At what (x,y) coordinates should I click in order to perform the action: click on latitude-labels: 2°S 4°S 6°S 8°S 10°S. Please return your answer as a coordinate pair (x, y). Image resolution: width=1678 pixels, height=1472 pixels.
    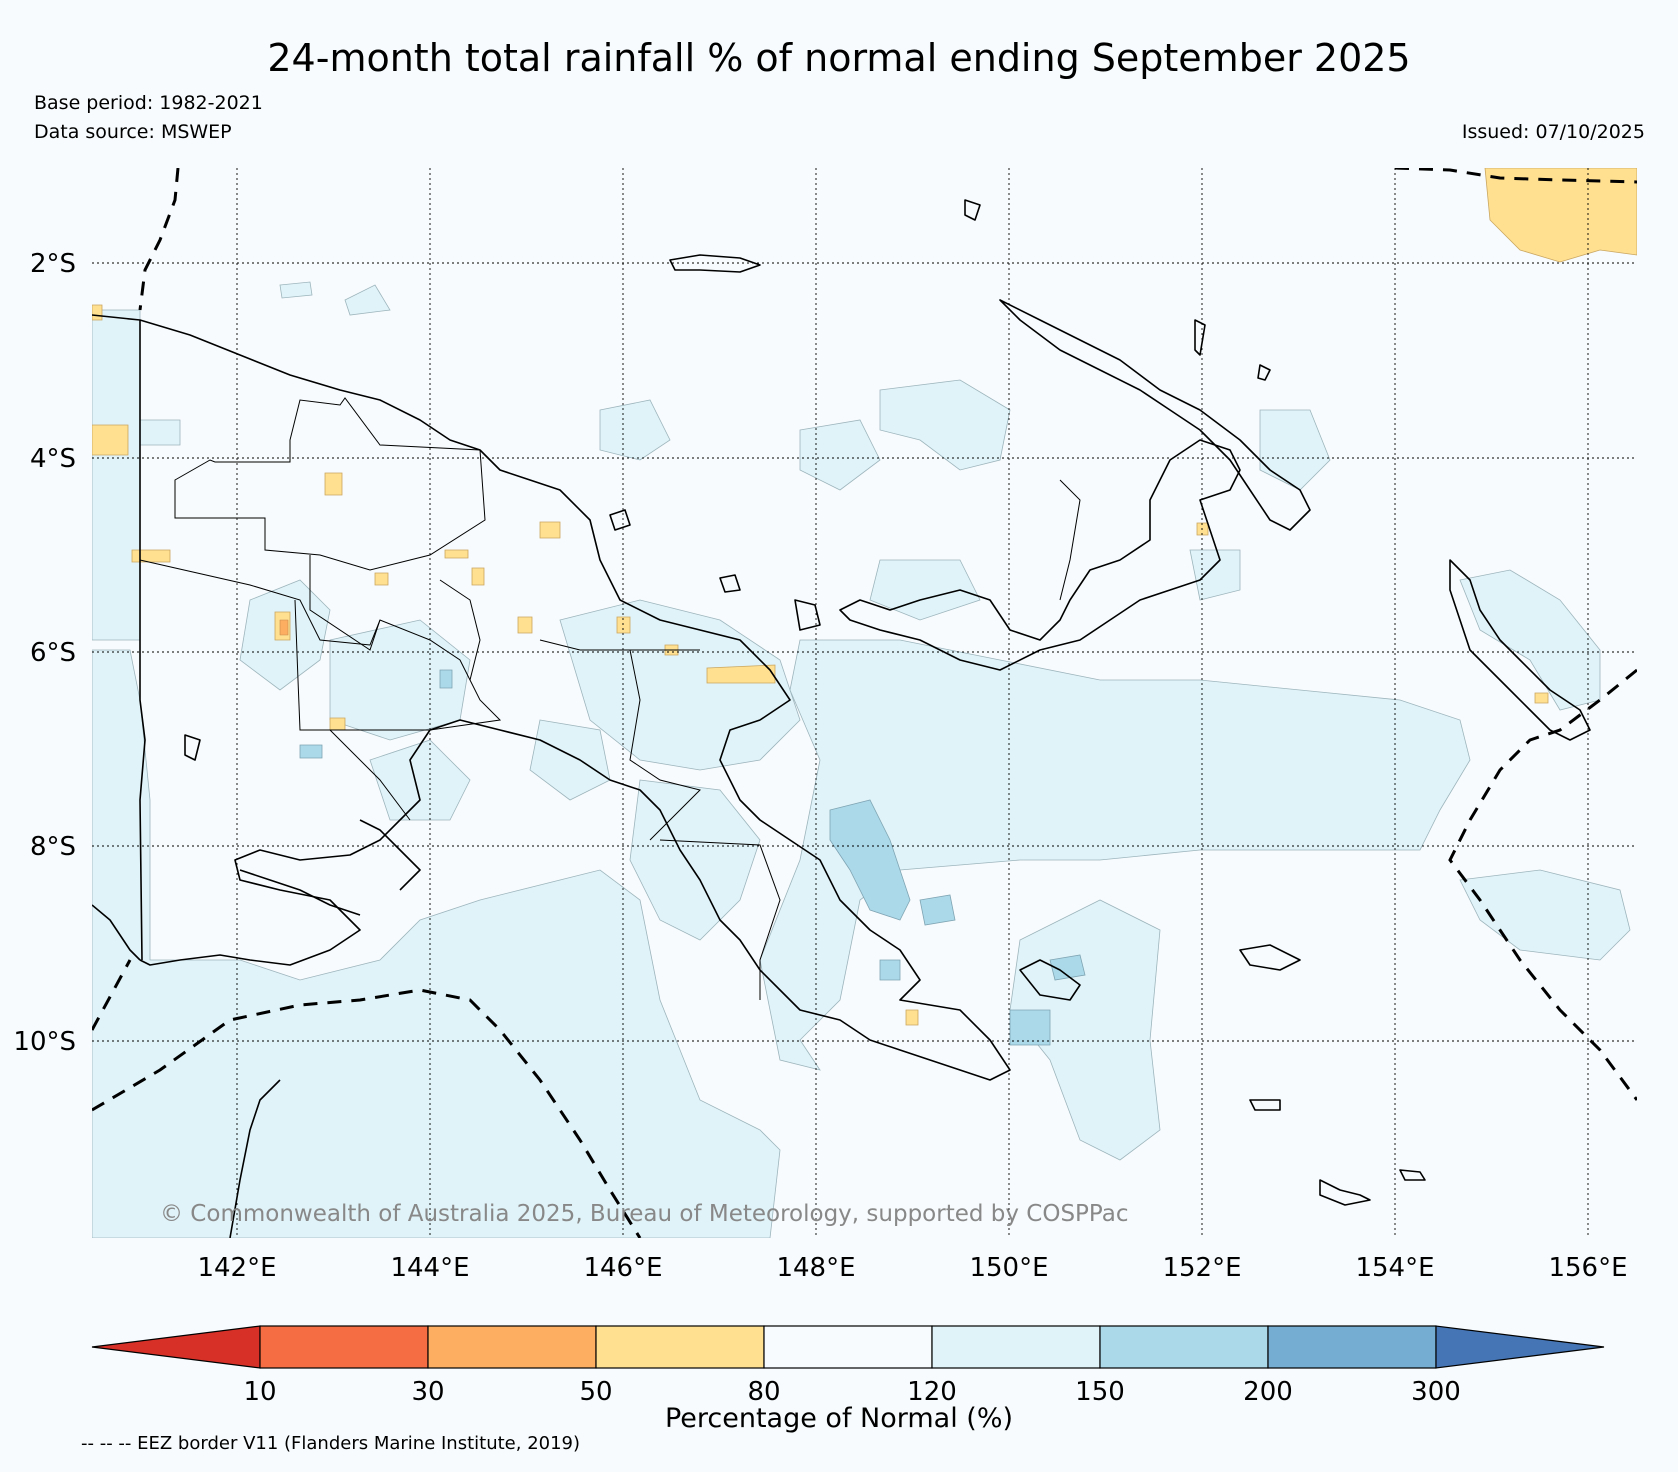
    Looking at the image, I should click on (44, 653).